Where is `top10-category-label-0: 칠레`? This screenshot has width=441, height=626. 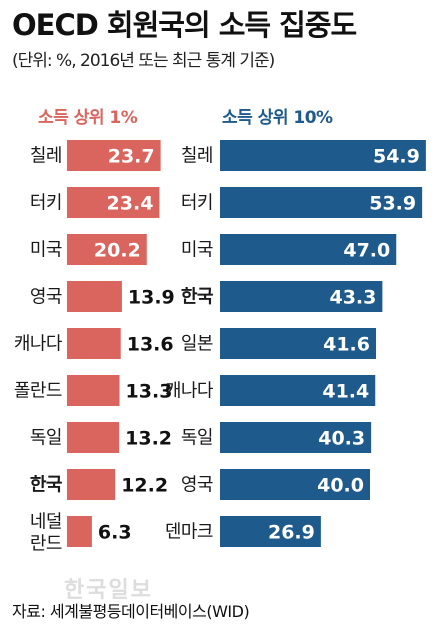
top10-category-label-0: 칠레 is located at coordinates (197, 156).